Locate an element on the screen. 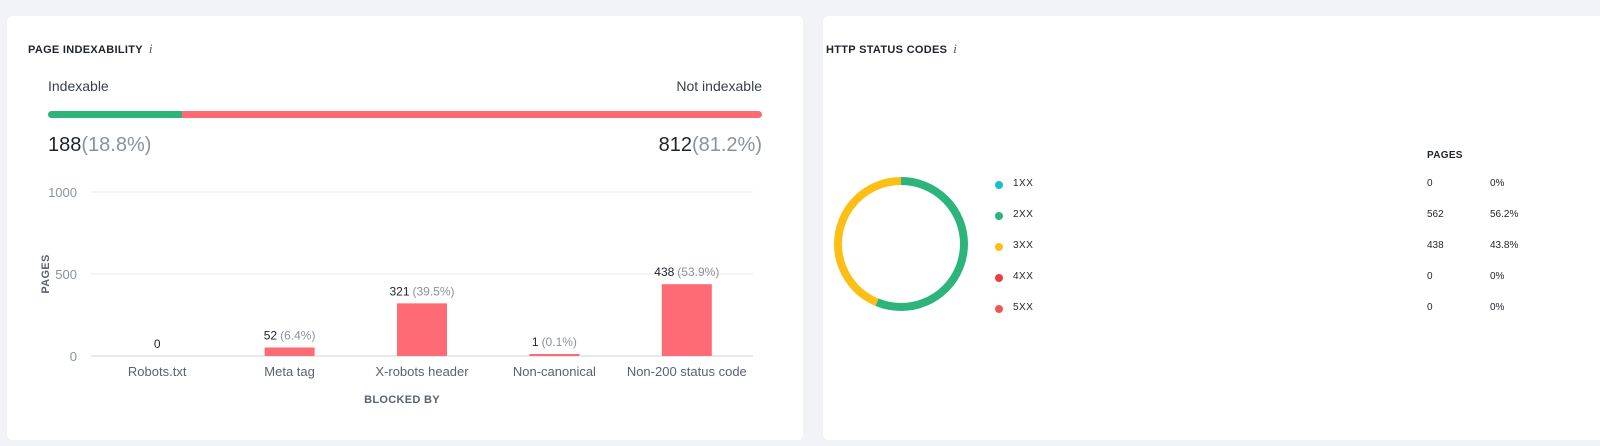  indexable-fill is located at coordinates (115, 114).